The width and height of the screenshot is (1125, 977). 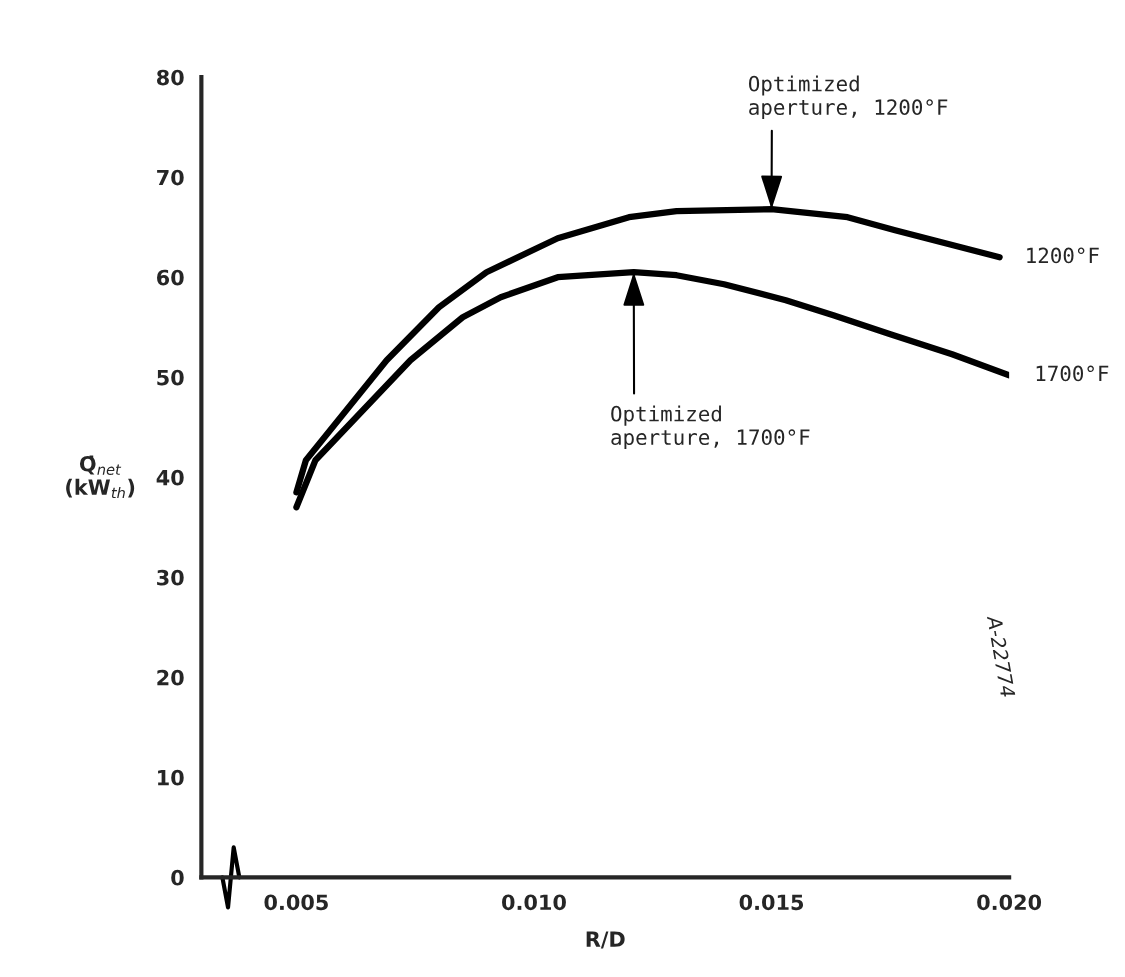 I want to click on y-tick-label: 0, so click(x=177, y=877).